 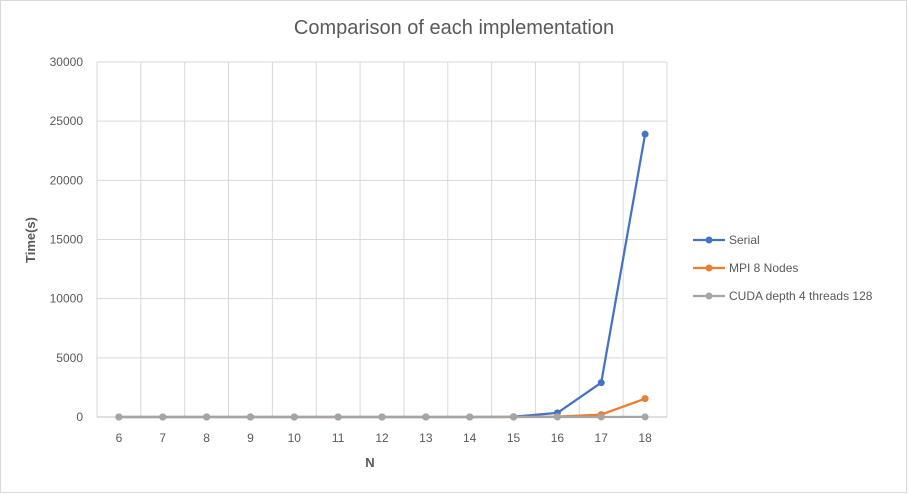 I want to click on y-axis-title: Time(s), so click(x=30, y=240).